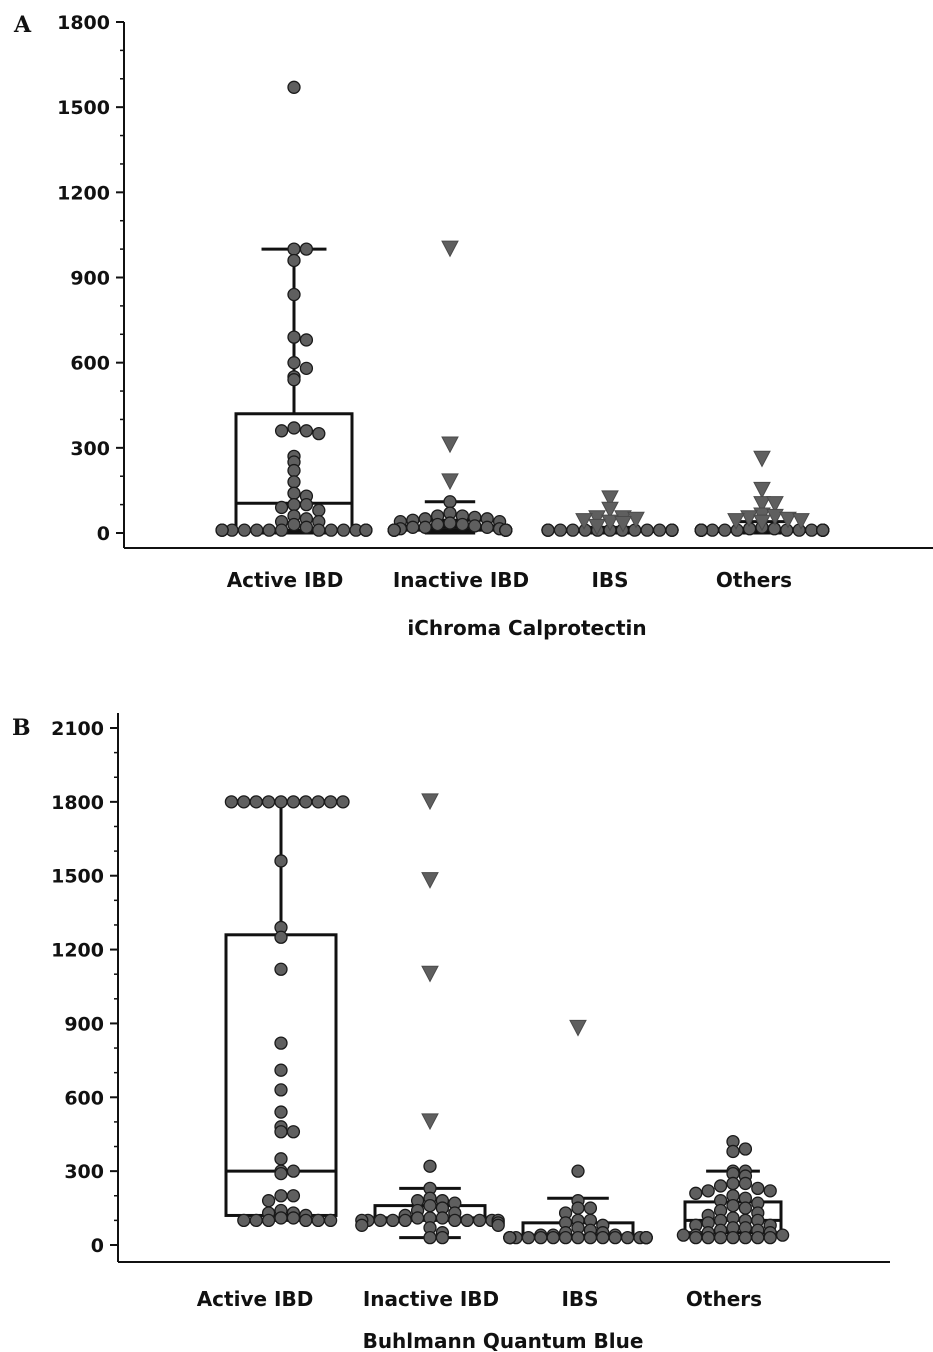 This screenshot has height=1352, width=933. Describe the element at coordinates (77, 951) in the screenshot. I see `panel-b-y-tick-label: 1200` at that location.